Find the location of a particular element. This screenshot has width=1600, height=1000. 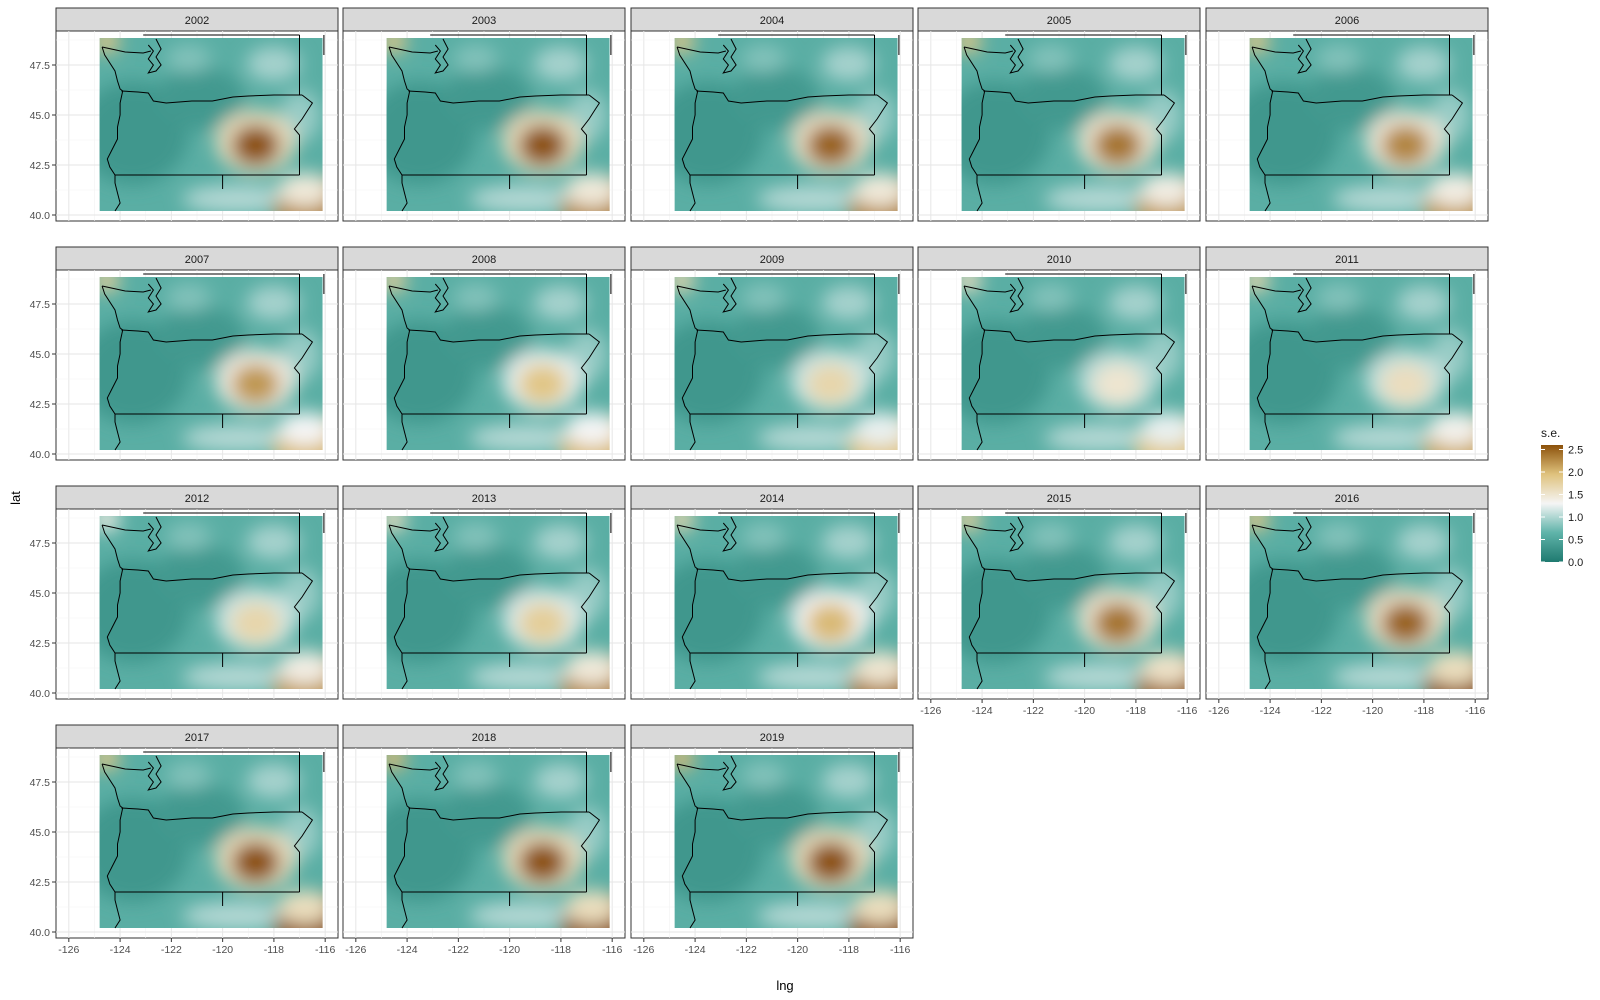

strip-label: 2003 is located at coordinates (484, 21).